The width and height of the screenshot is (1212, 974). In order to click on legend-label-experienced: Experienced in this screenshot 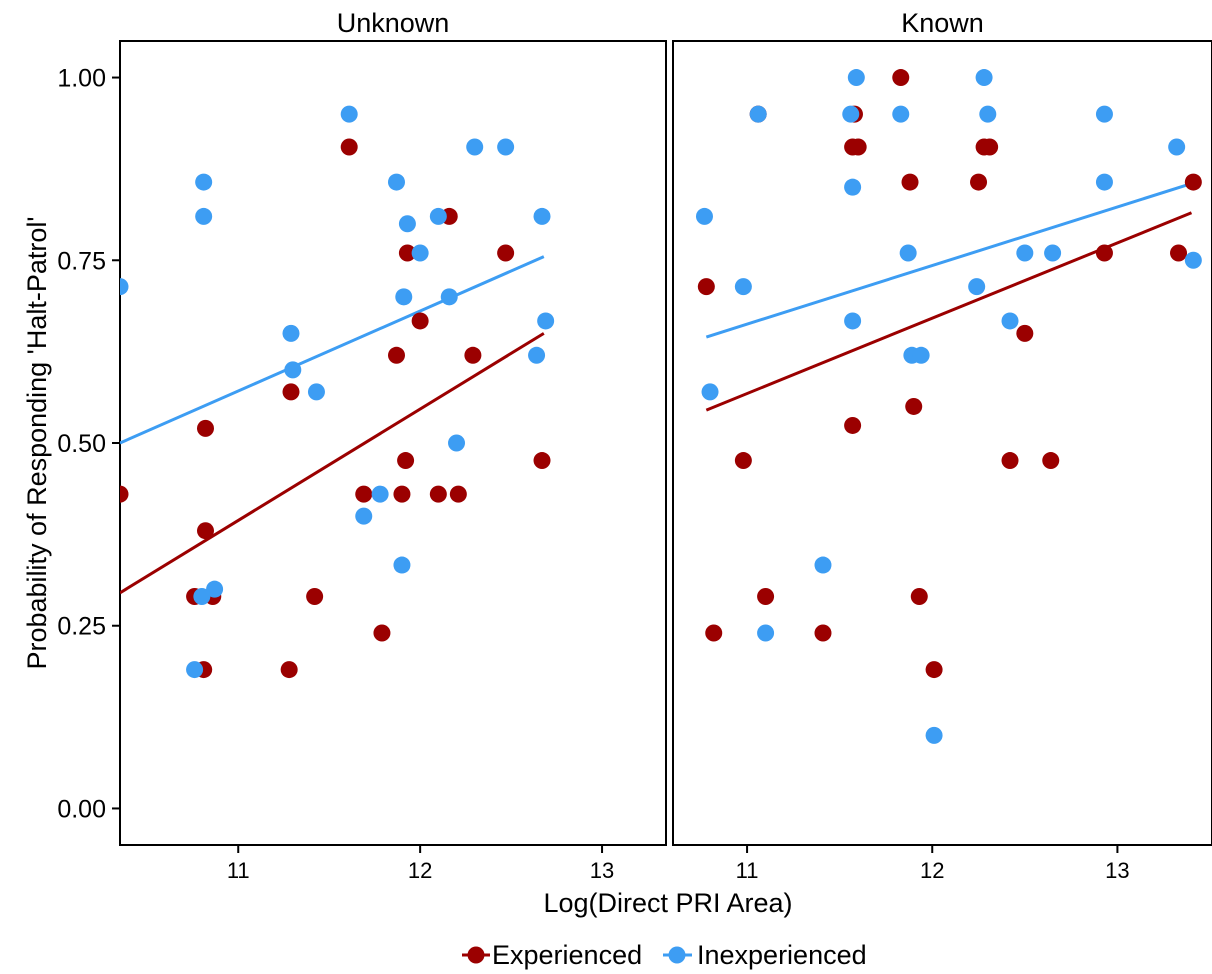, I will do `click(567, 955)`.